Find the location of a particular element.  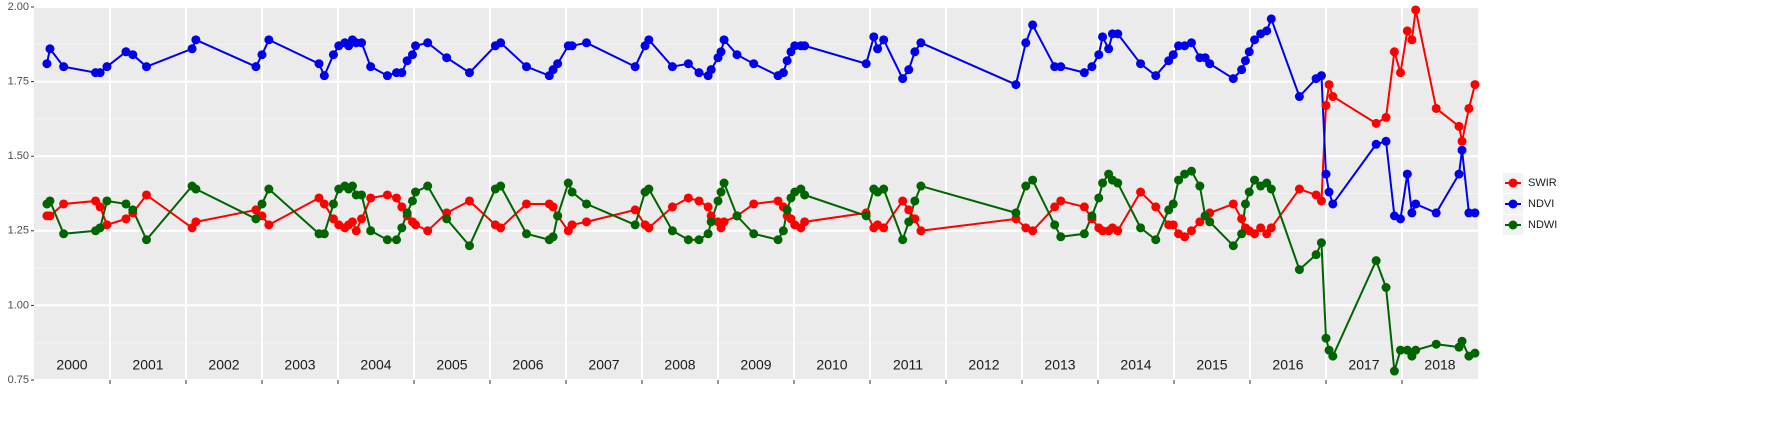

year-label: 2016 is located at coordinates (1287, 365).